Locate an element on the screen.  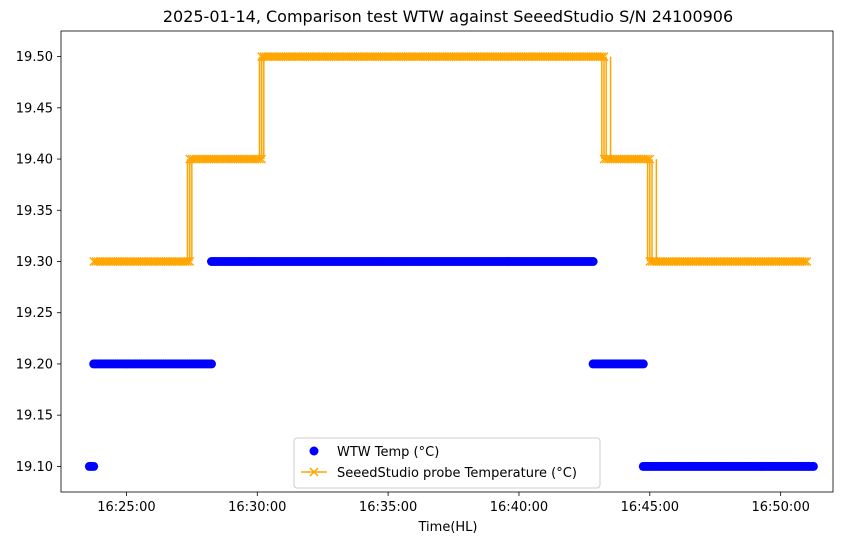
y-tick-label: 19.15 is located at coordinates (34, 416).